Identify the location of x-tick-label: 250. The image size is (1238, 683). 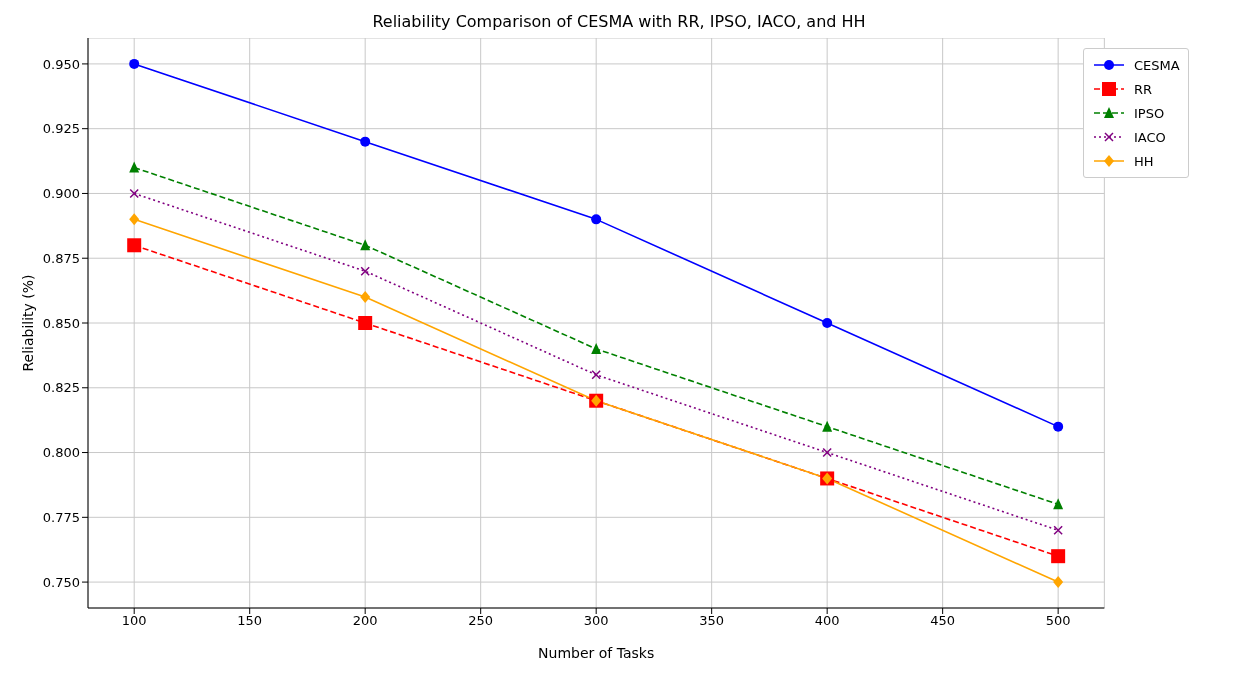
(481, 621).